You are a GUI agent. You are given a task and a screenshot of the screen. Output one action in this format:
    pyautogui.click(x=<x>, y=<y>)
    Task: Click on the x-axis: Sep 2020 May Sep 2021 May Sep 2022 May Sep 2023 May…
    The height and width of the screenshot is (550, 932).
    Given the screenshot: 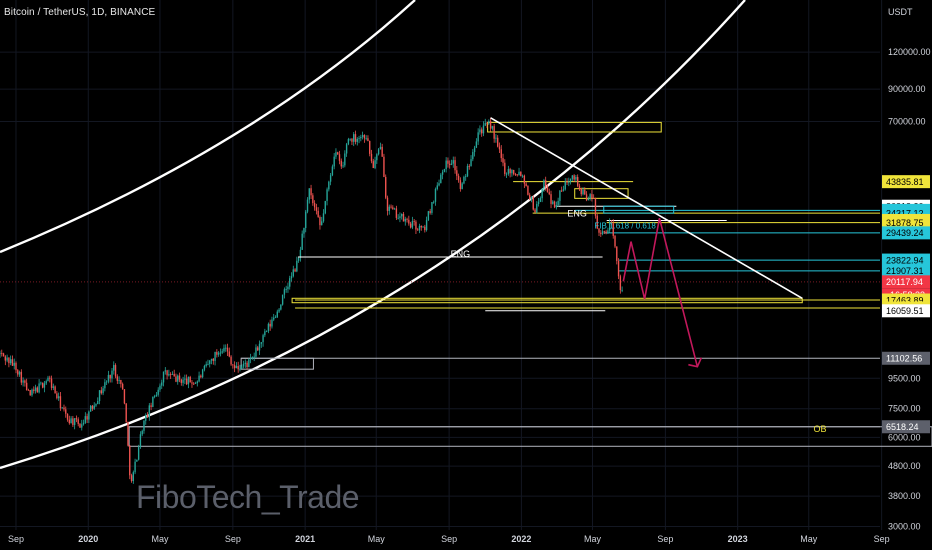 What is the action you would take?
    pyautogui.click(x=449, y=539)
    